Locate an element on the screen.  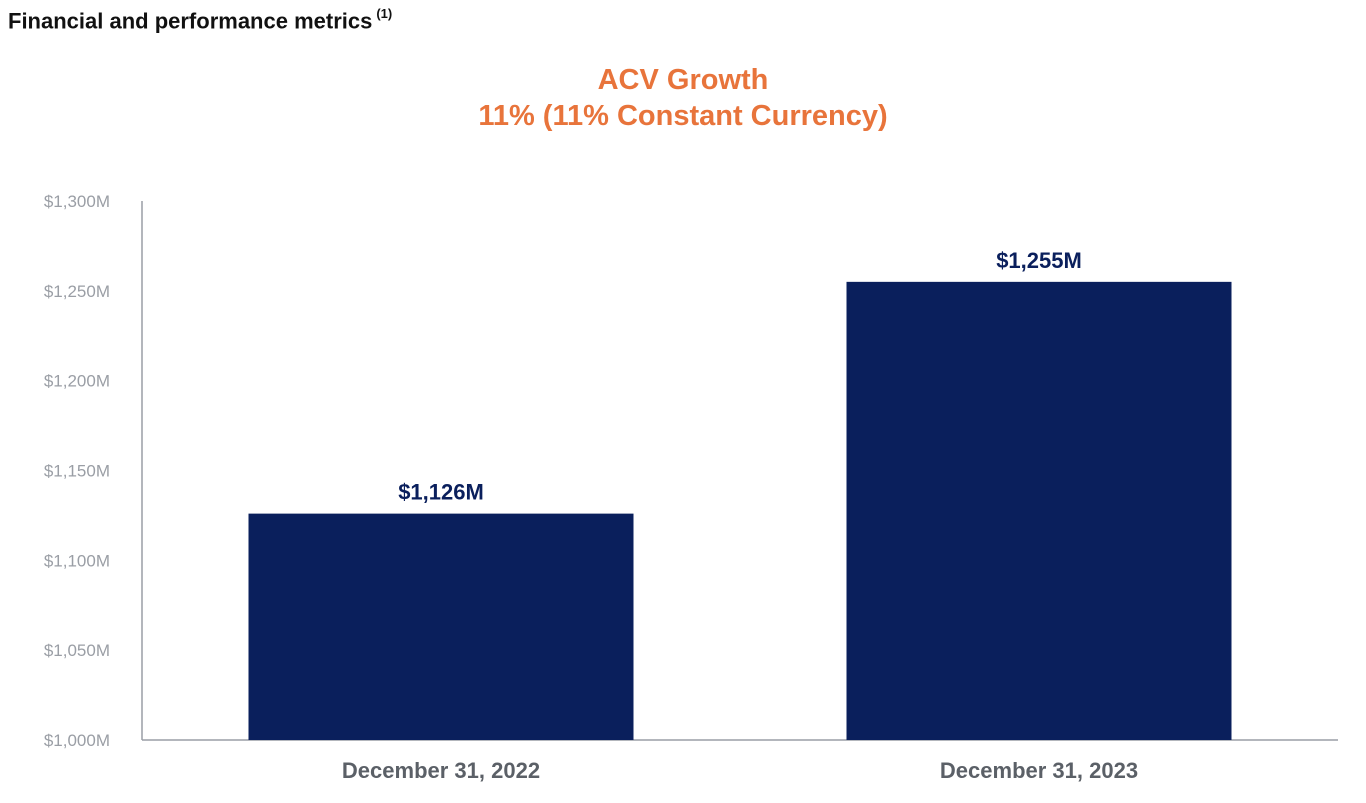
bar is located at coordinates (441, 626).